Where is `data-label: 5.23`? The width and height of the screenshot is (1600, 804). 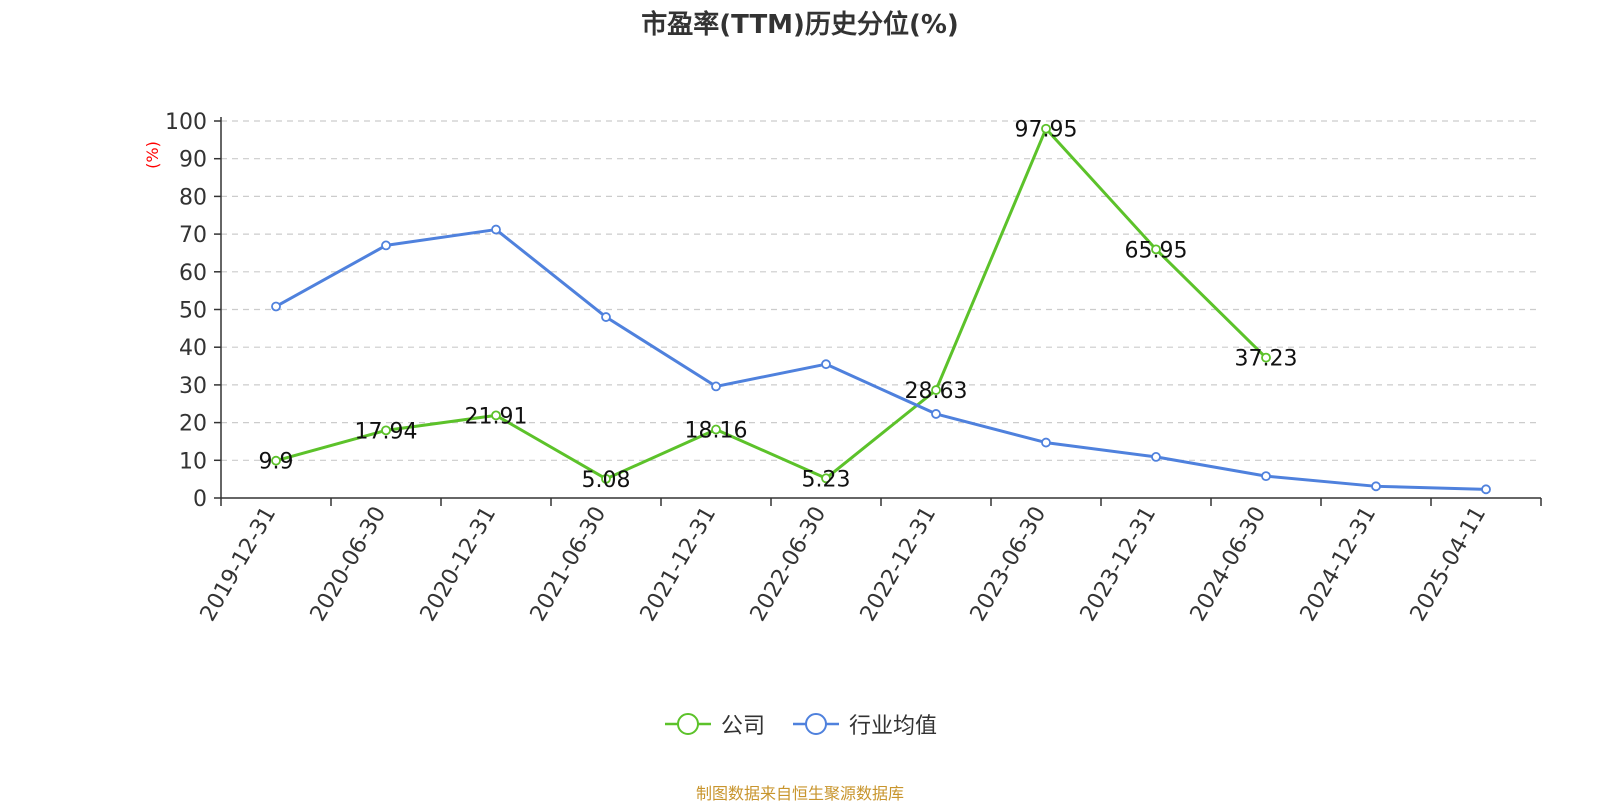 data-label: 5.23 is located at coordinates (826, 479).